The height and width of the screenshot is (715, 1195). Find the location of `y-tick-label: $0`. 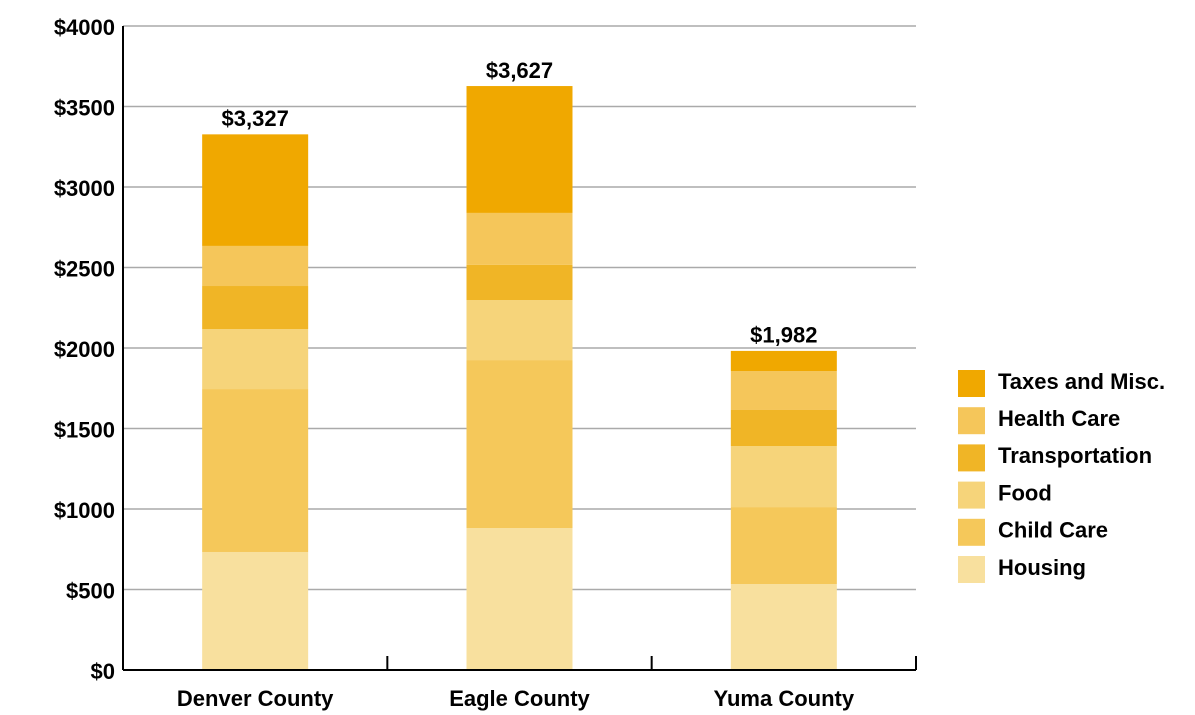

y-tick-label: $0 is located at coordinates (103, 671).